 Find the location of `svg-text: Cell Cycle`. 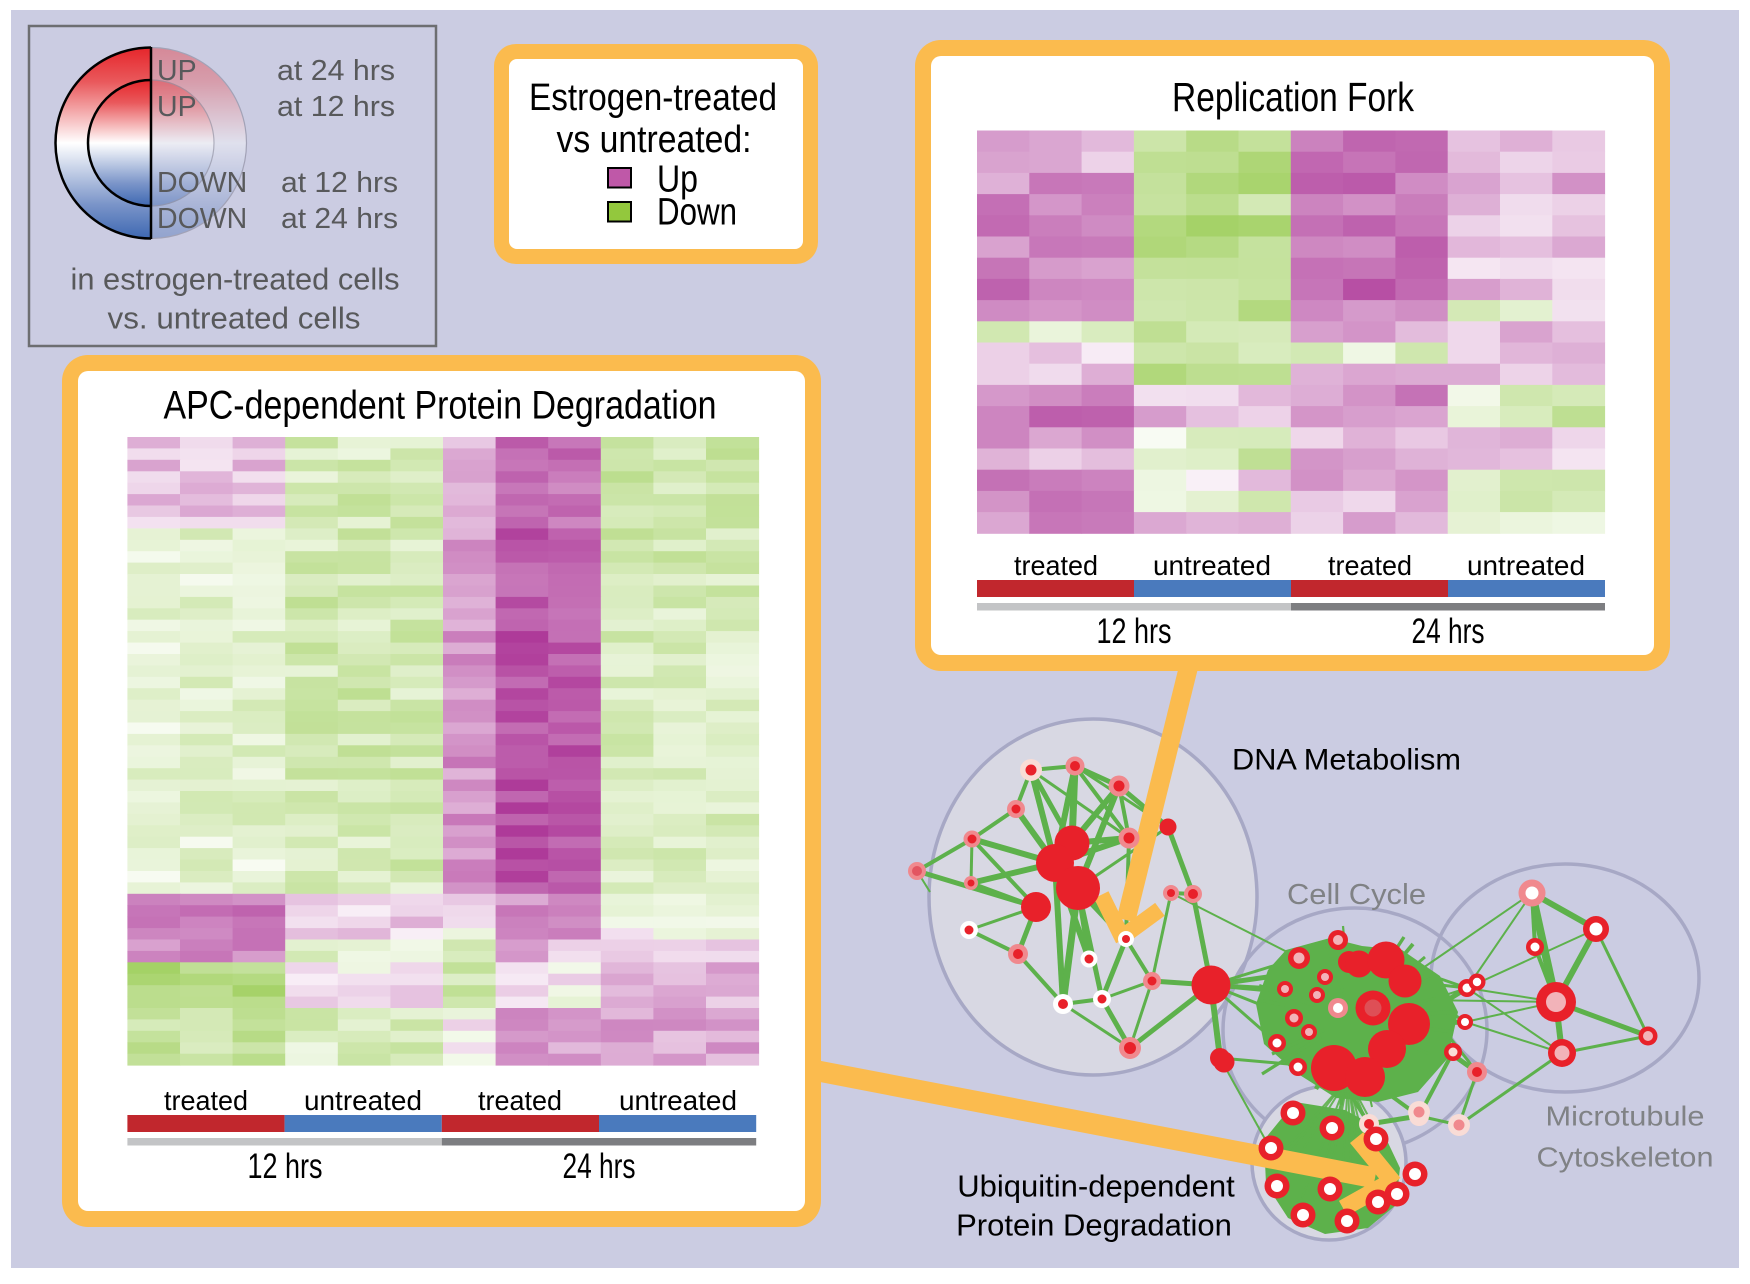

svg-text: Cell Cycle is located at coordinates (1356, 895).